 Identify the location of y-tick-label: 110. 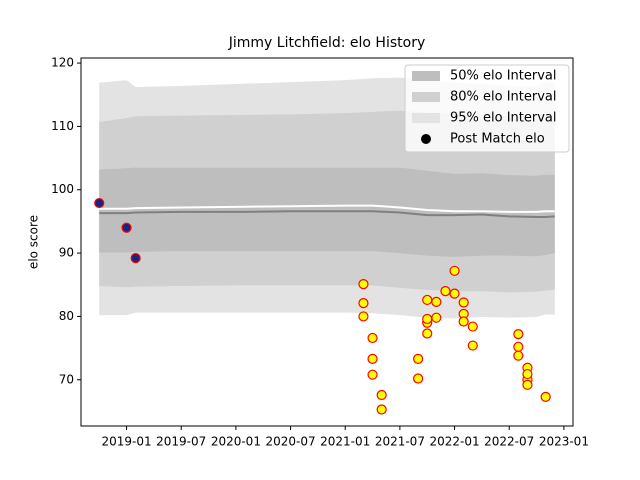
(62, 126).